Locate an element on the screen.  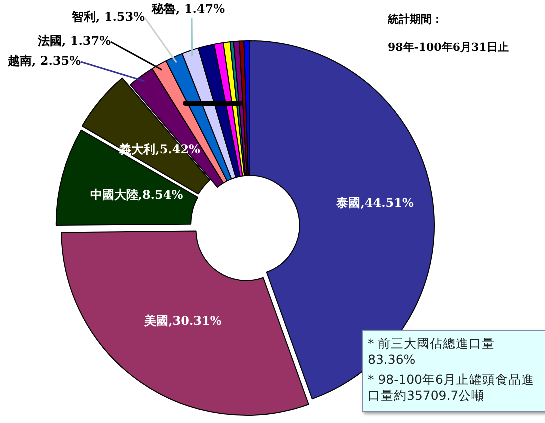
text: 98年-100年6月31日止 is located at coordinates (448, 47).